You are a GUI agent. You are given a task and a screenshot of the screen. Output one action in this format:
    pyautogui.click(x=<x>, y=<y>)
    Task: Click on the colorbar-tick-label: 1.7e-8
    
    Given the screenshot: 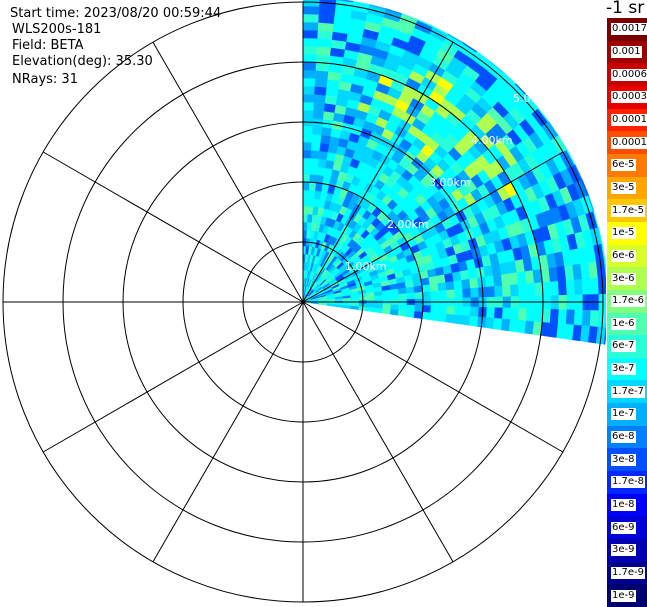 What is the action you would take?
    pyautogui.click(x=628, y=482)
    